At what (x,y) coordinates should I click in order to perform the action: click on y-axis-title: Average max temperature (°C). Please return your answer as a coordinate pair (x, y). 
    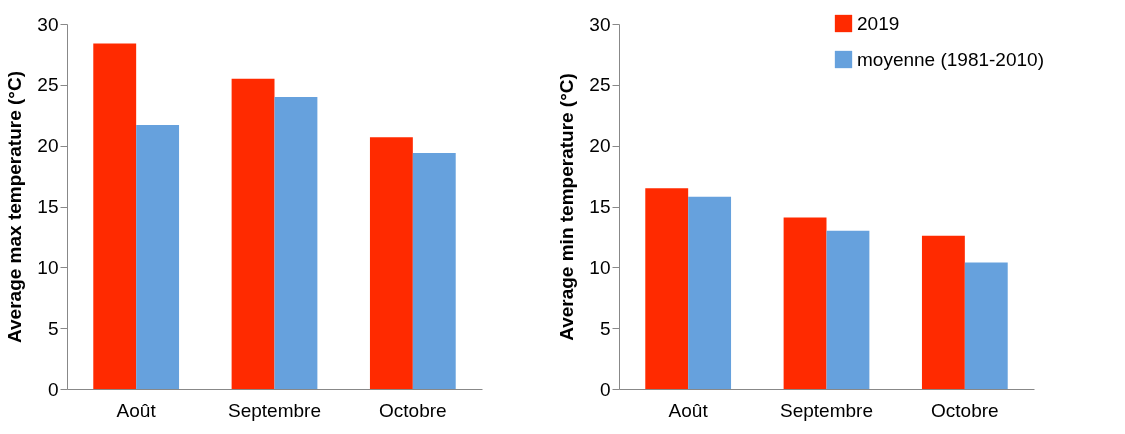
    Looking at the image, I should click on (15, 207).